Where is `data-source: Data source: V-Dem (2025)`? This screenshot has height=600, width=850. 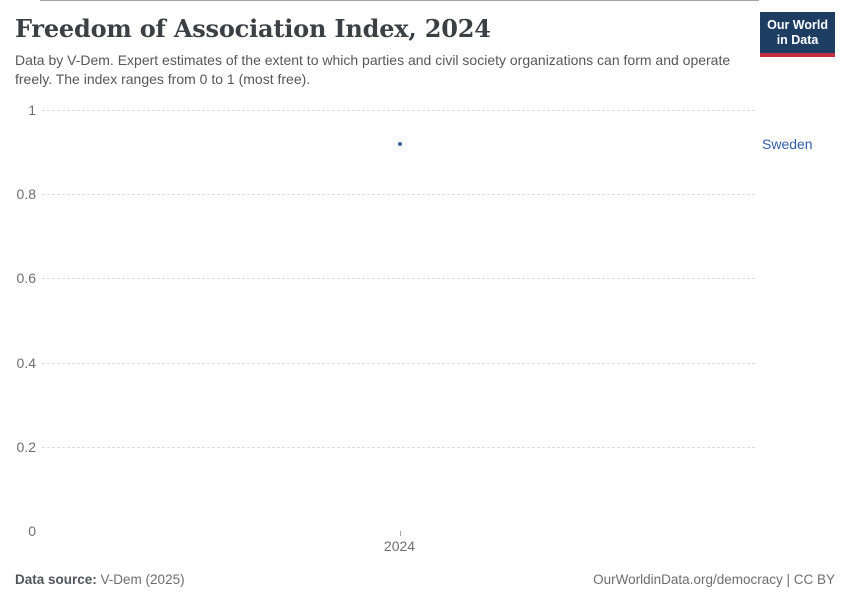
data-source: Data source: V-Dem (2025) is located at coordinates (100, 579).